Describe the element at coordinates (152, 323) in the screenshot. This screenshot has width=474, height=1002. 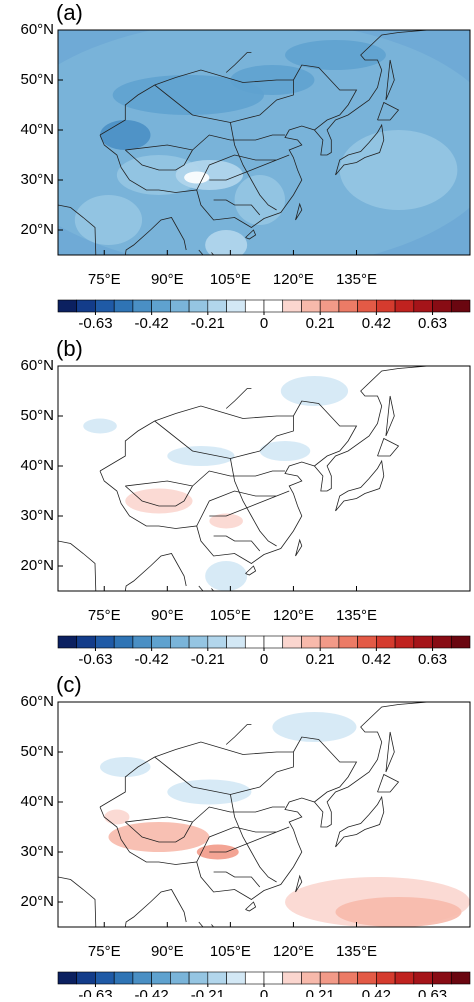
I see `colorbar-label: -0.42` at that location.